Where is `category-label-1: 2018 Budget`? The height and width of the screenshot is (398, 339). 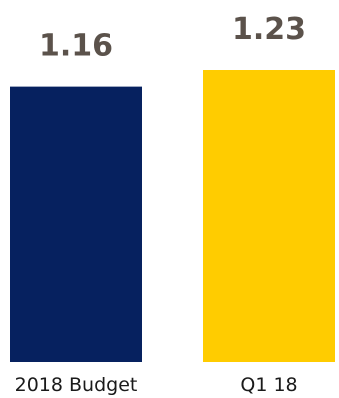
category-label-1: 2018 Budget is located at coordinates (76, 385).